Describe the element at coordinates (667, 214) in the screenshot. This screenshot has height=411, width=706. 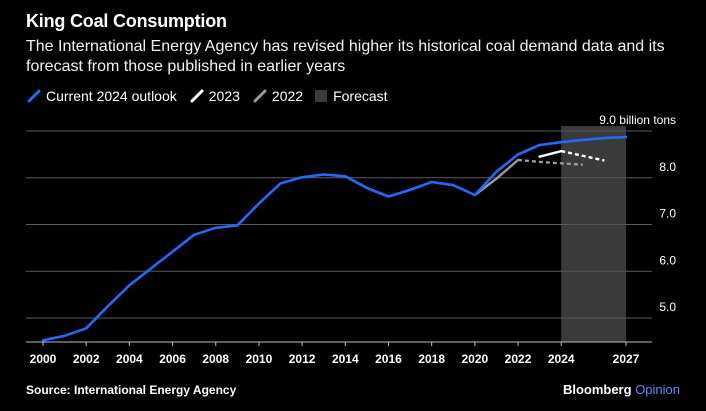
I see `y-tick-label: 7.0` at that location.